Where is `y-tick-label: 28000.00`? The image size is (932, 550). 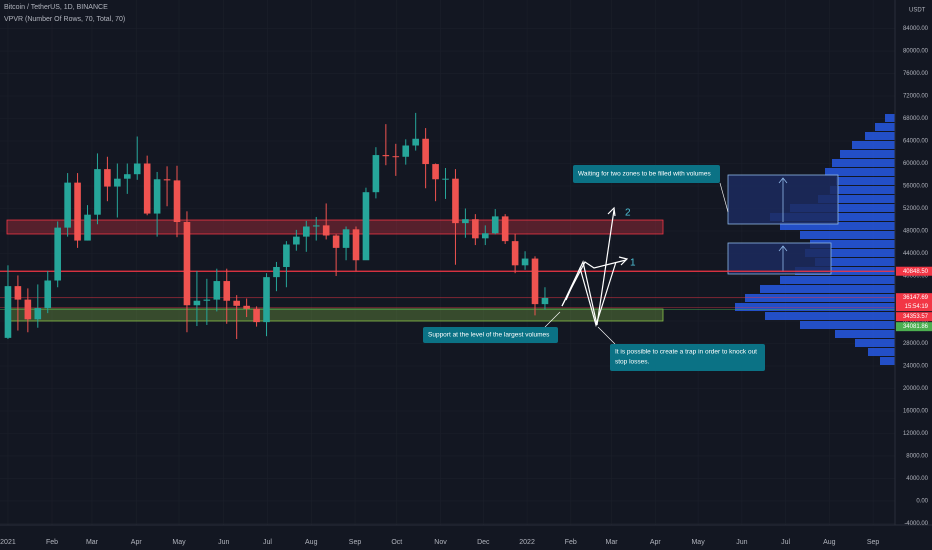
y-tick-label: 28000.00 is located at coordinates (916, 344).